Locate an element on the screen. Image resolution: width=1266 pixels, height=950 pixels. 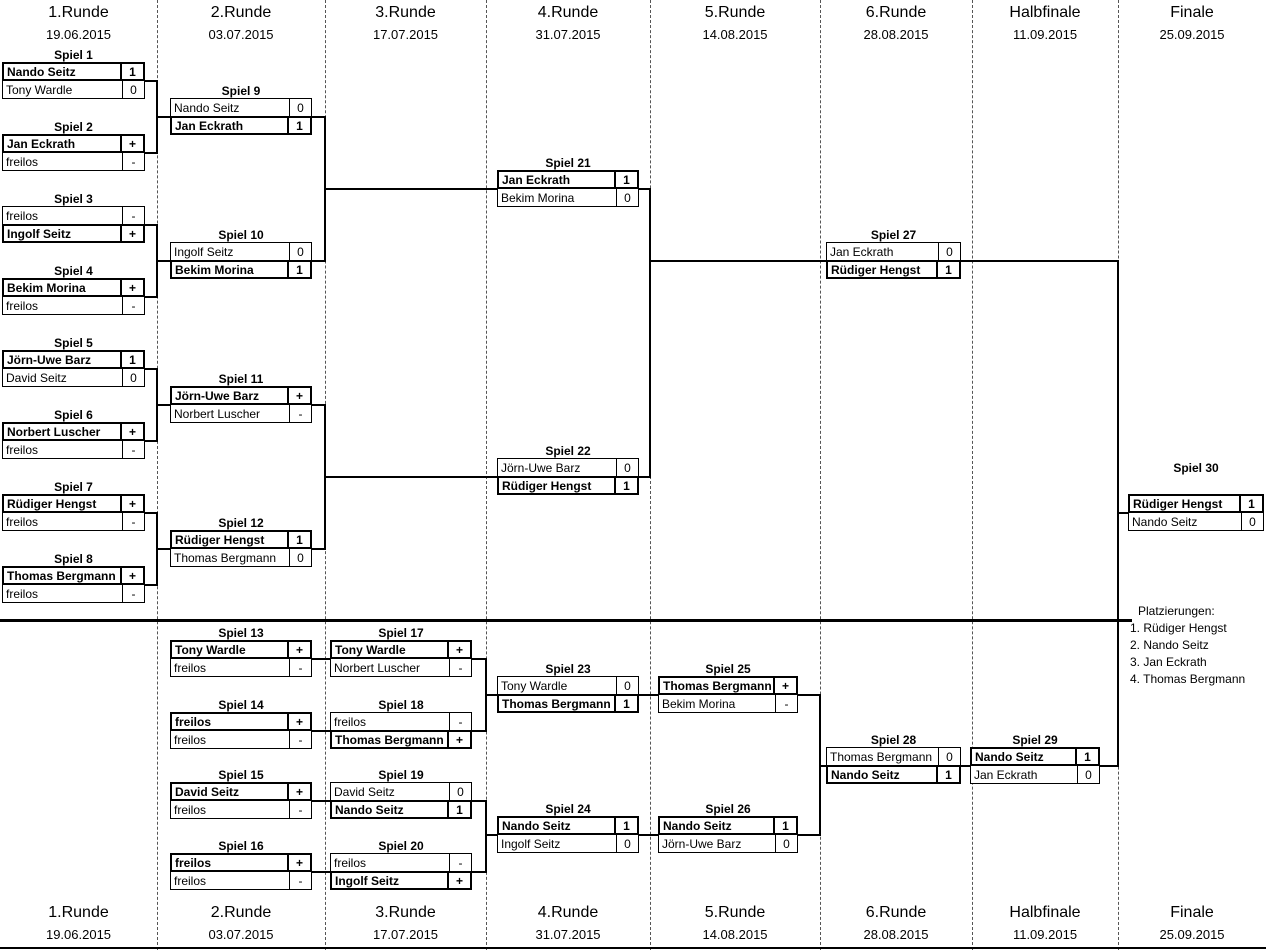
match-spiel-27: Jan Eckrath 0 Rüdiger Hengst 1 is located at coordinates (893, 260).